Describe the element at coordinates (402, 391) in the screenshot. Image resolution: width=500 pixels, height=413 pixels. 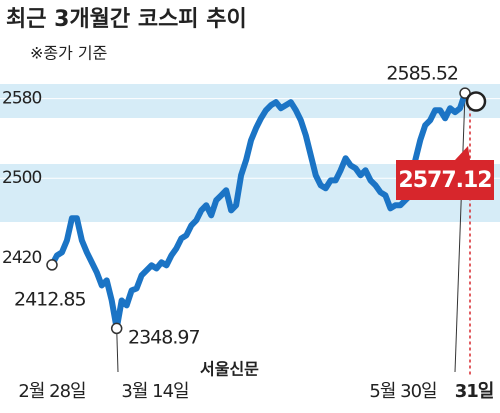
I see `x-tick-label: 5월 30일` at that location.